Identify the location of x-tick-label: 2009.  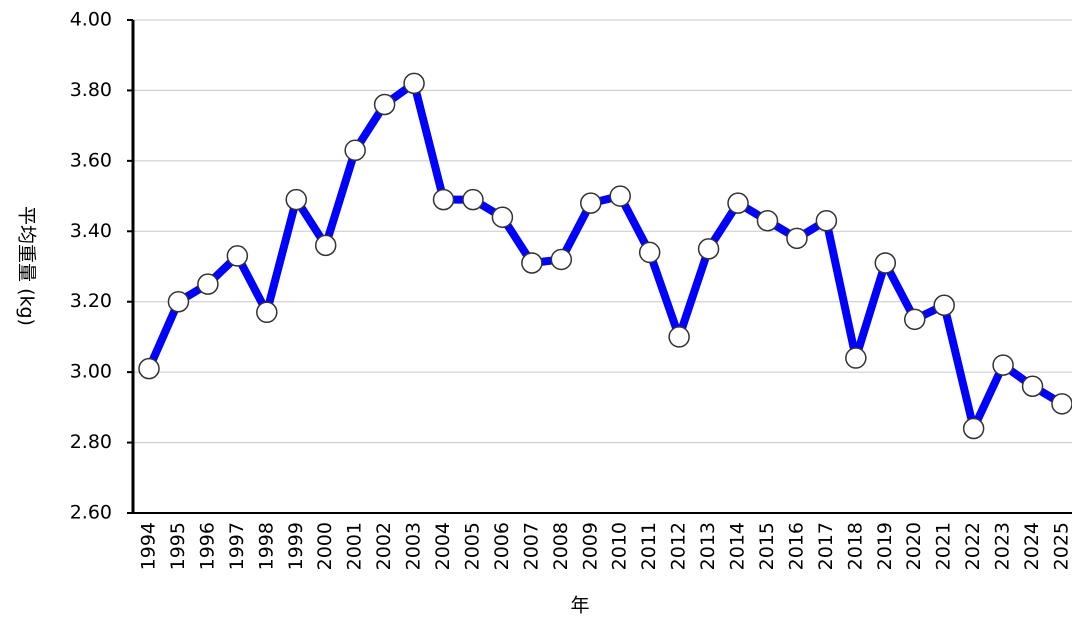
(590, 546).